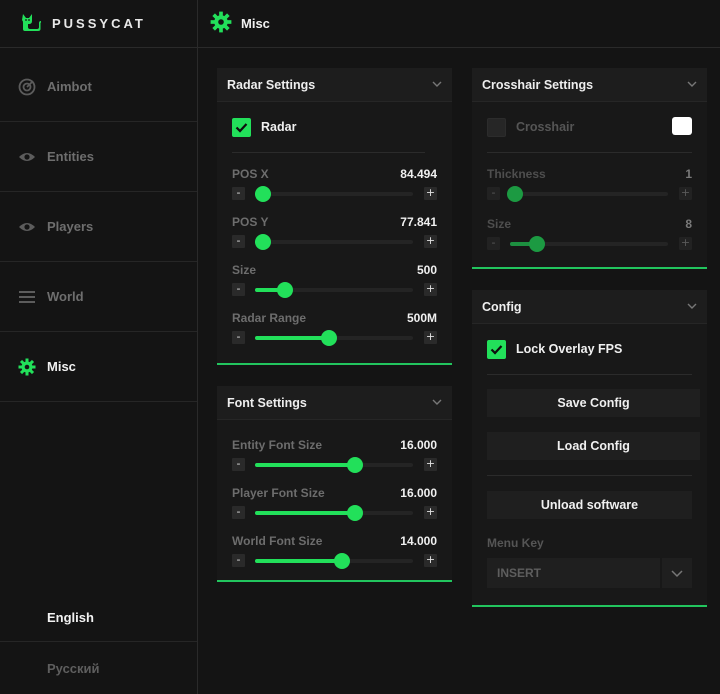 This screenshot has width=720, height=694. Describe the element at coordinates (267, 402) in the screenshot. I see `panel-title: Font Settings` at that location.